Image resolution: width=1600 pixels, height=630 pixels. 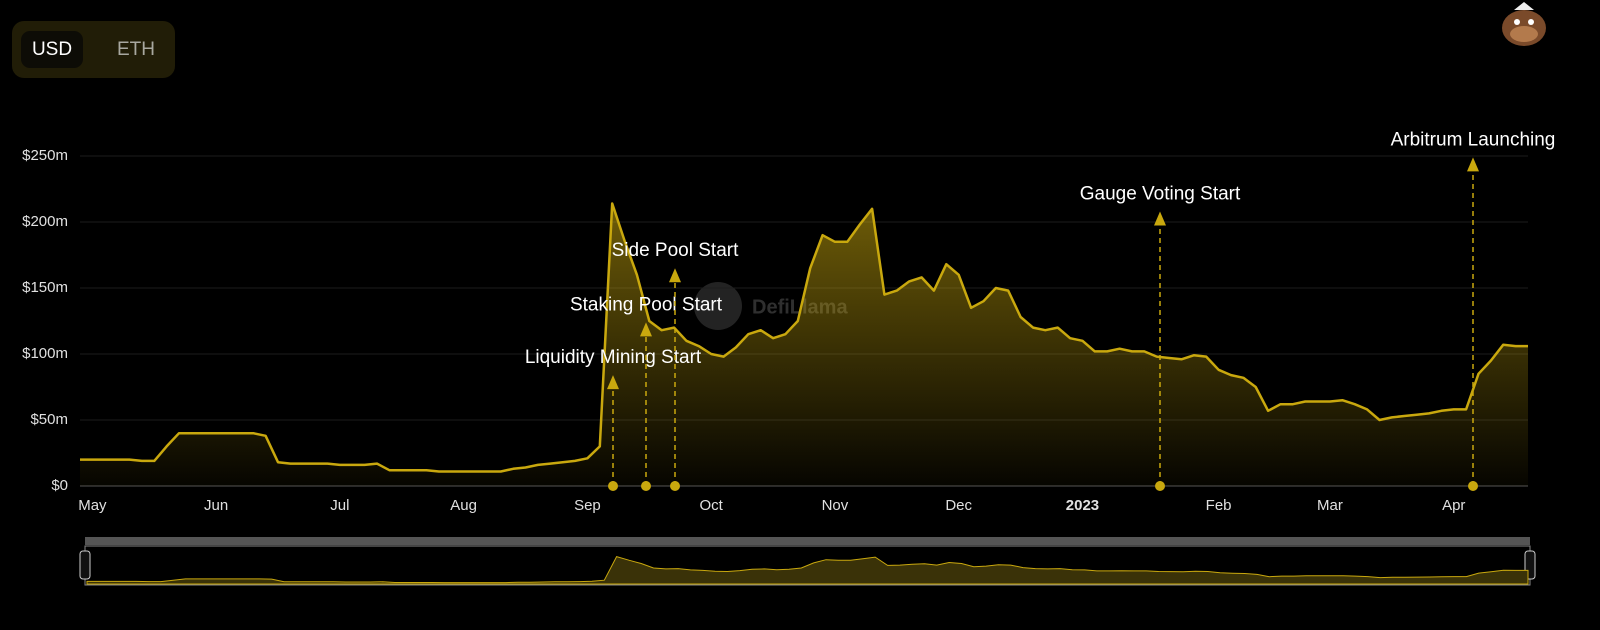 I want to click on annotation-label: Liquidity Mining Start, so click(x=613, y=357).